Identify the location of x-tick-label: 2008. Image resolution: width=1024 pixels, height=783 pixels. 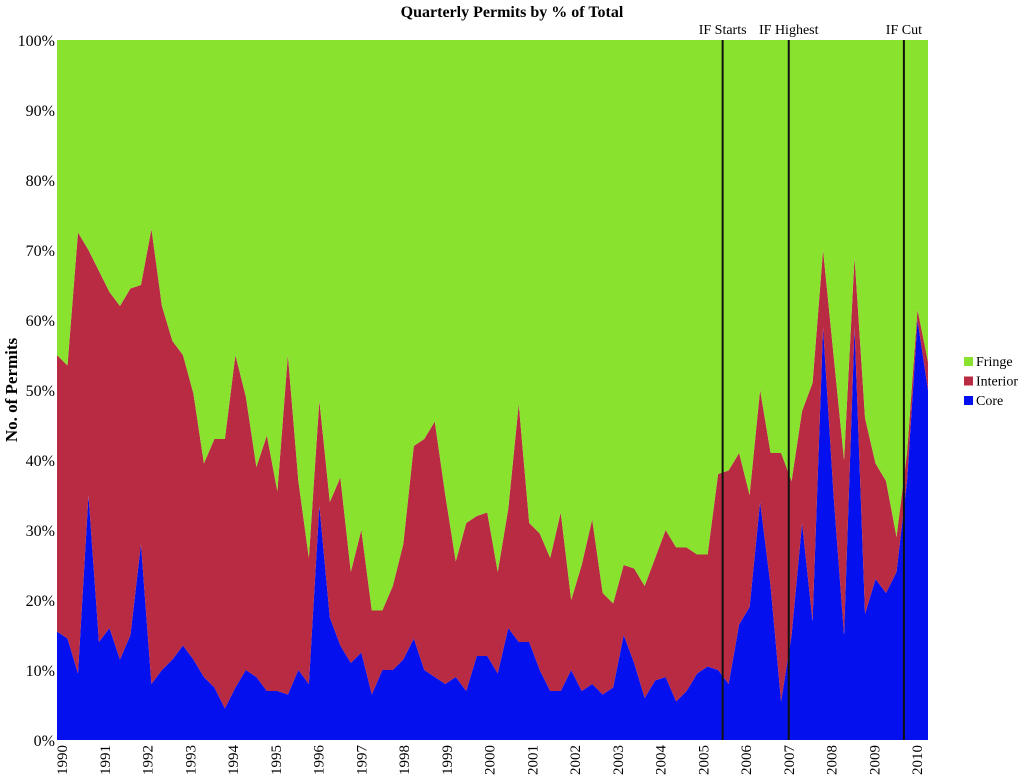
(833, 760).